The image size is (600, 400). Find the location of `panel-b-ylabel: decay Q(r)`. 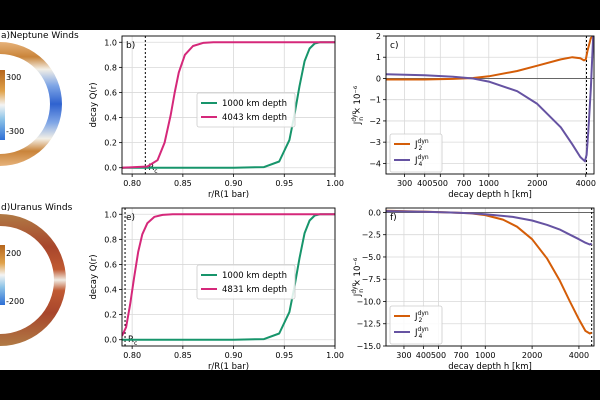

panel-b-ylabel: decay Q(r) is located at coordinates (94, 104).